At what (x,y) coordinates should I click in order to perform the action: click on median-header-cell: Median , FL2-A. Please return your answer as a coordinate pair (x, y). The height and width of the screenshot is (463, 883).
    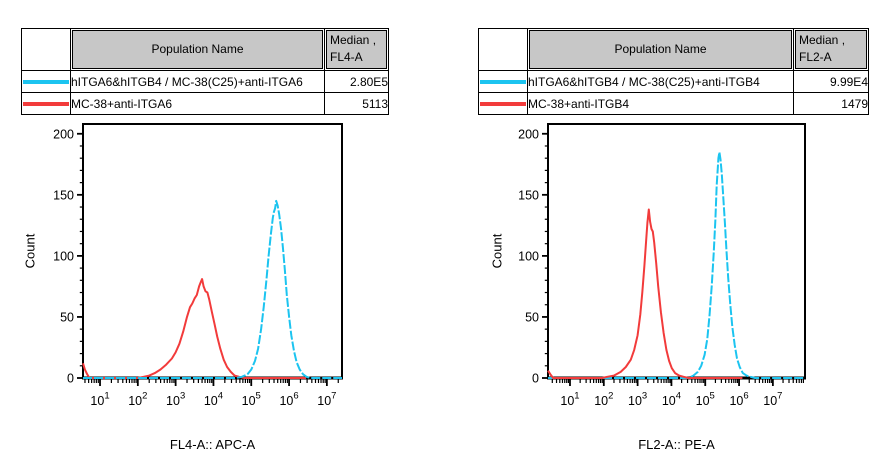
    Looking at the image, I should click on (831, 49).